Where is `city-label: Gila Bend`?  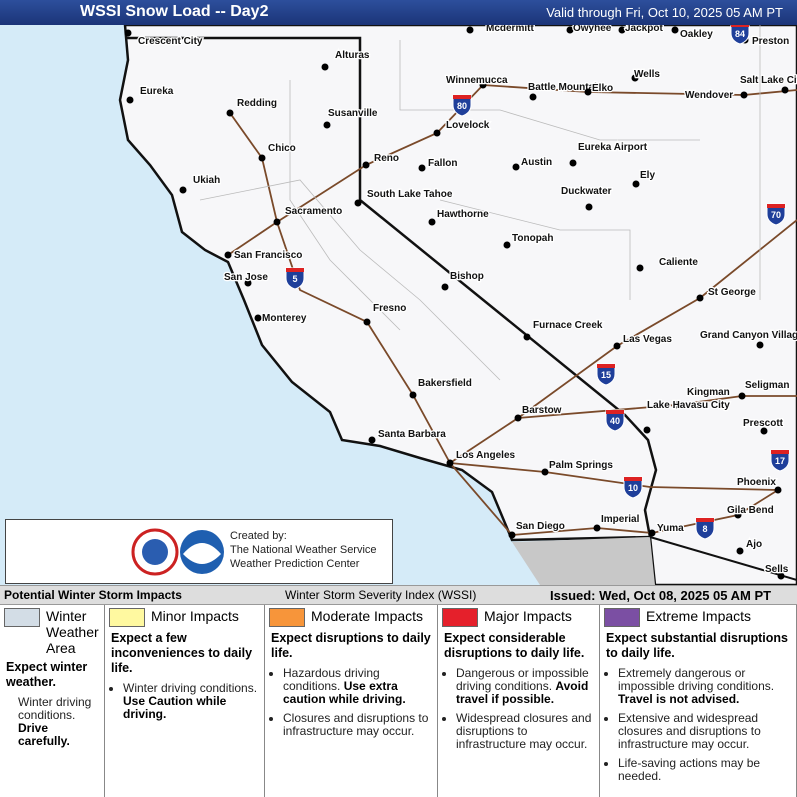 city-label: Gila Bend is located at coordinates (750, 510).